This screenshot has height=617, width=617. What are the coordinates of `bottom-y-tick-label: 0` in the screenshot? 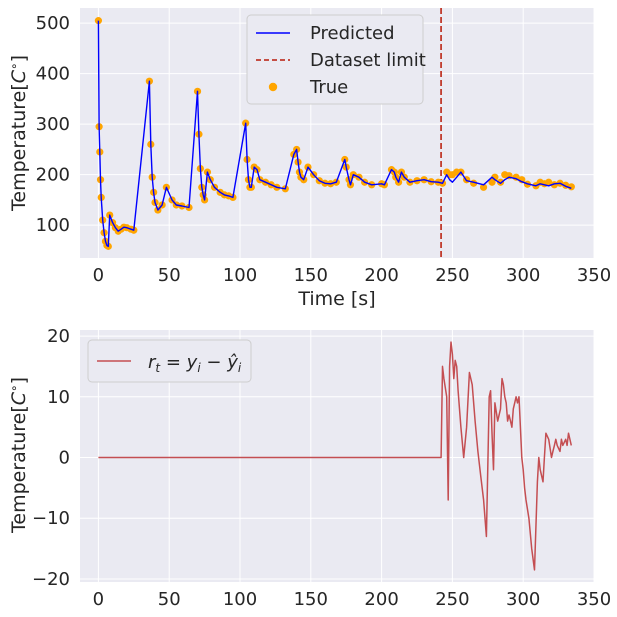 It's located at (64, 458).